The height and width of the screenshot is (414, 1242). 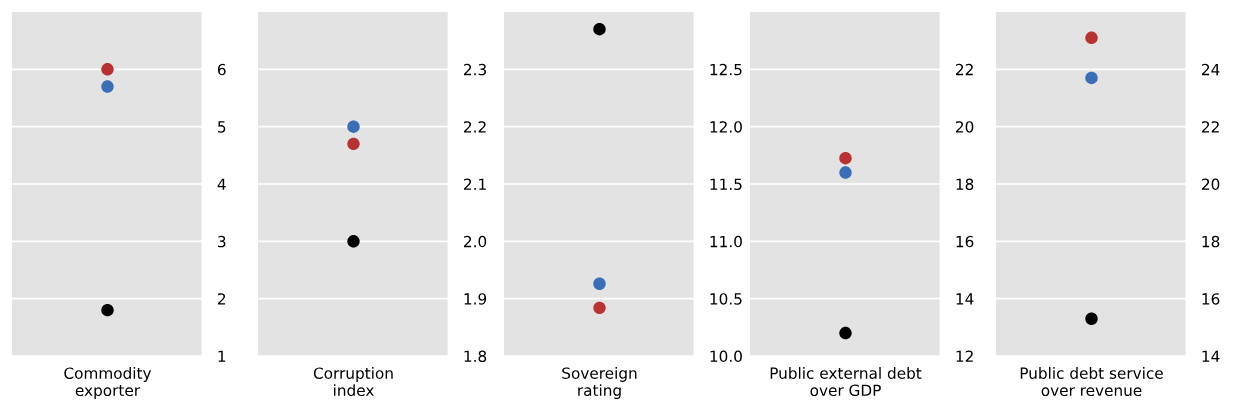 What do you see at coordinates (726, 356) in the screenshot?
I see `y-tick-label: 10.0` at bounding box center [726, 356].